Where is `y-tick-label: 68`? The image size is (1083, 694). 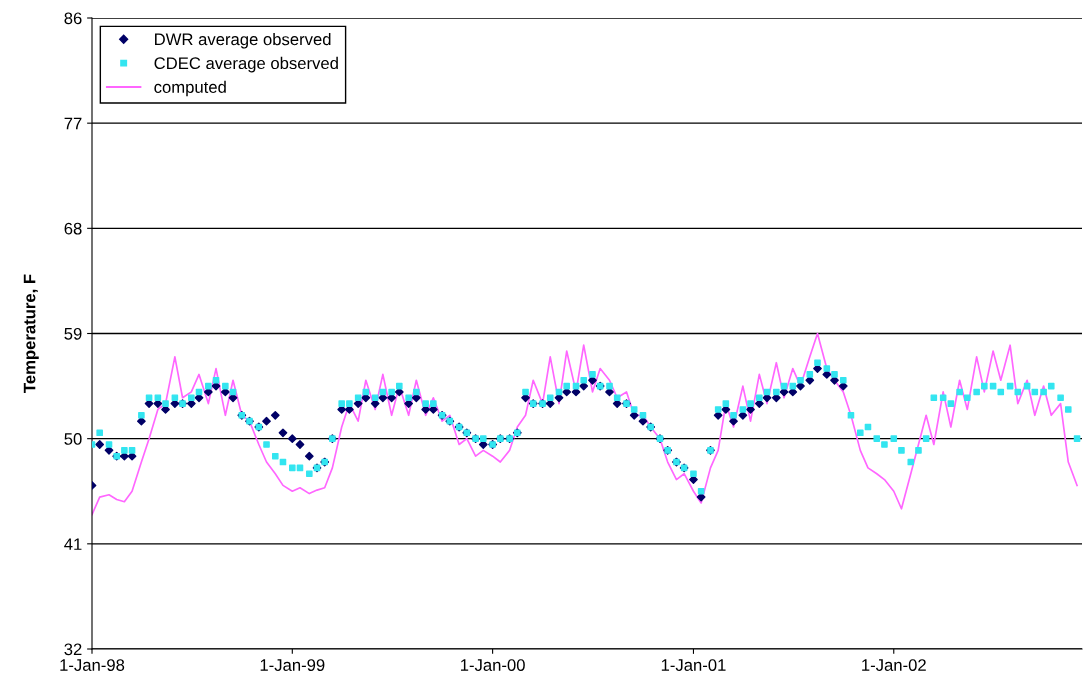
y-tick-label: 68 is located at coordinates (73, 228).